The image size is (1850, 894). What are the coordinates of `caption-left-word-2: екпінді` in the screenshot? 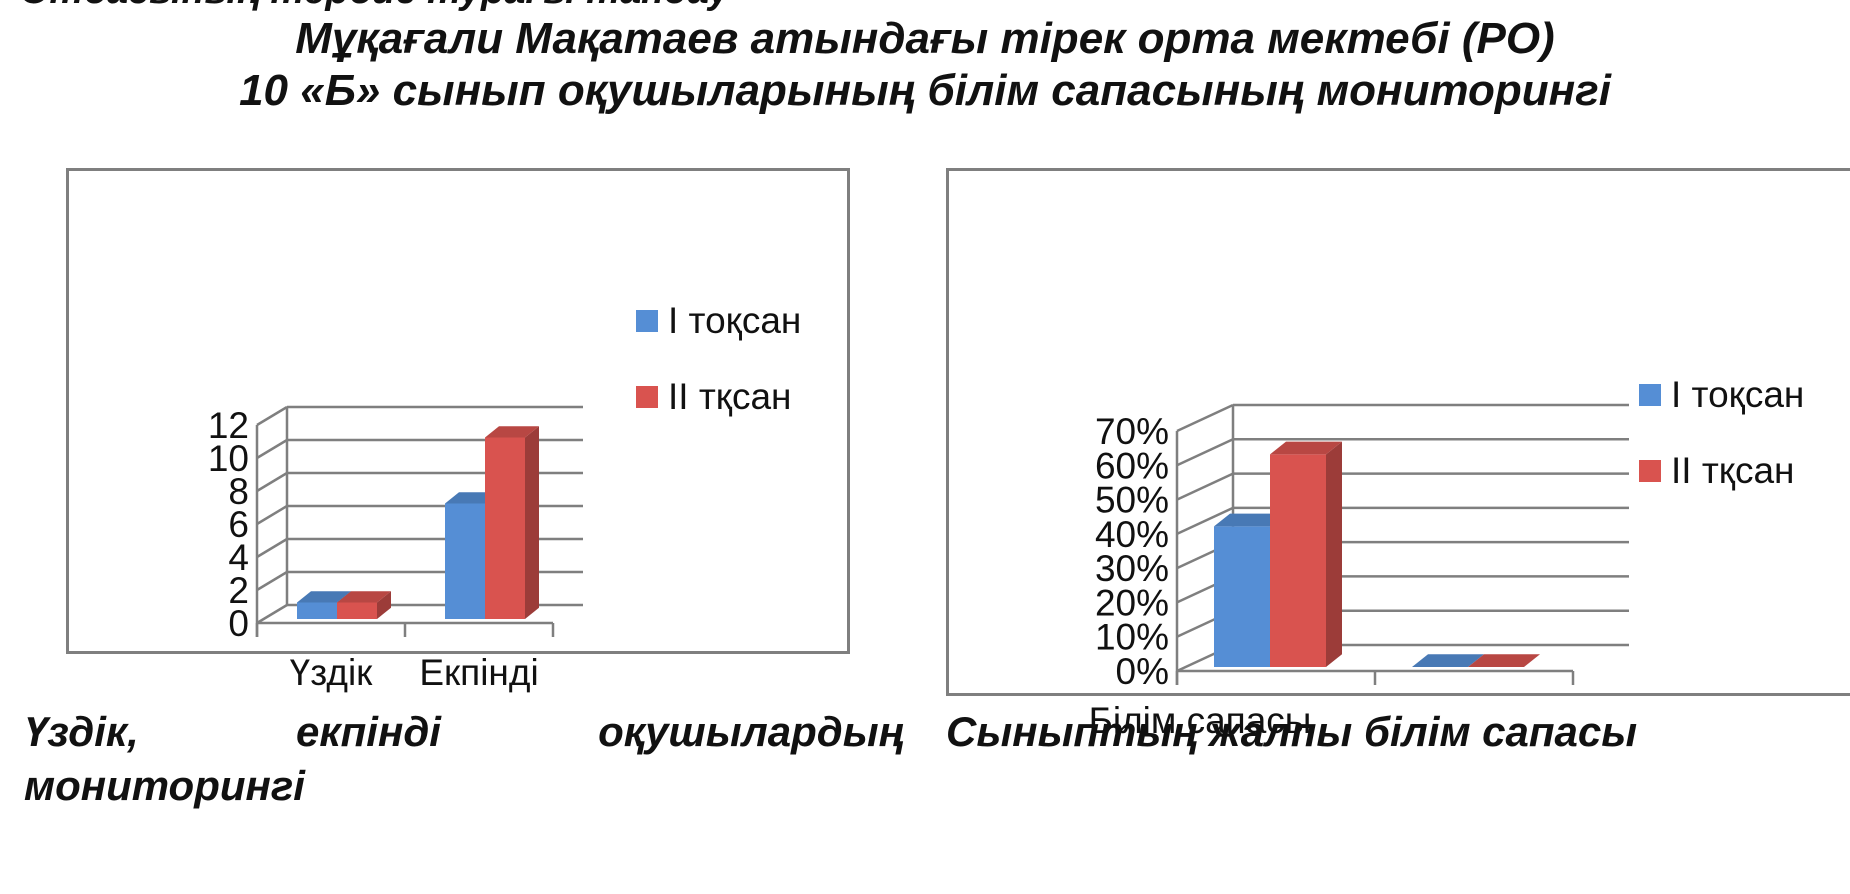 It's located at (368, 731).